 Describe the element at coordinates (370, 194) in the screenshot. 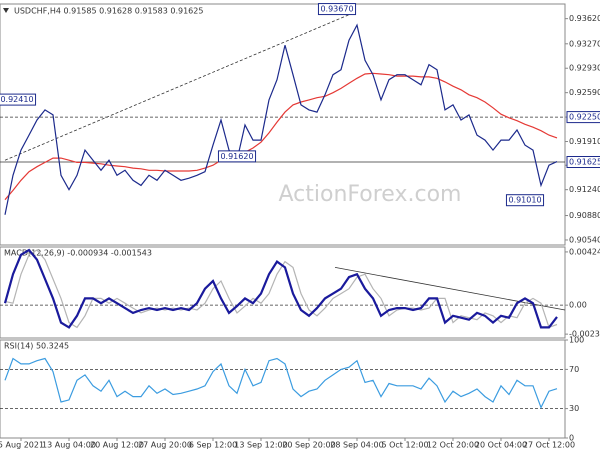

I see `watermark: ActionForex.com` at that location.